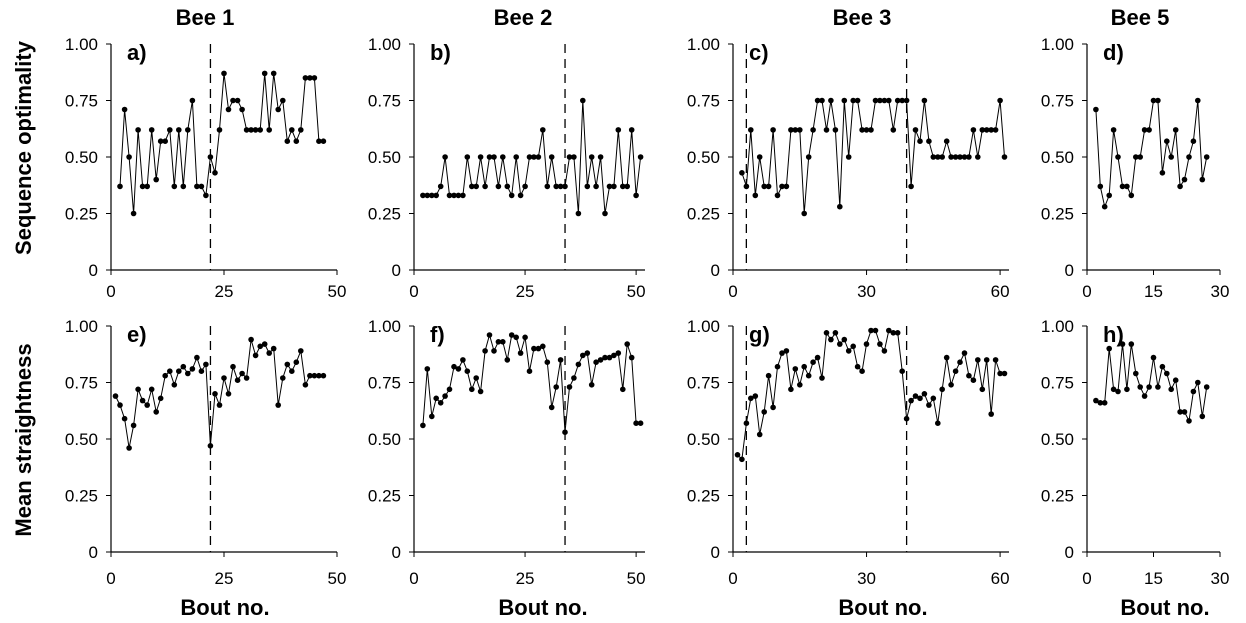 The image size is (1246, 623). I want to click on xlabel-bee-2: Bout no., so click(542, 607).